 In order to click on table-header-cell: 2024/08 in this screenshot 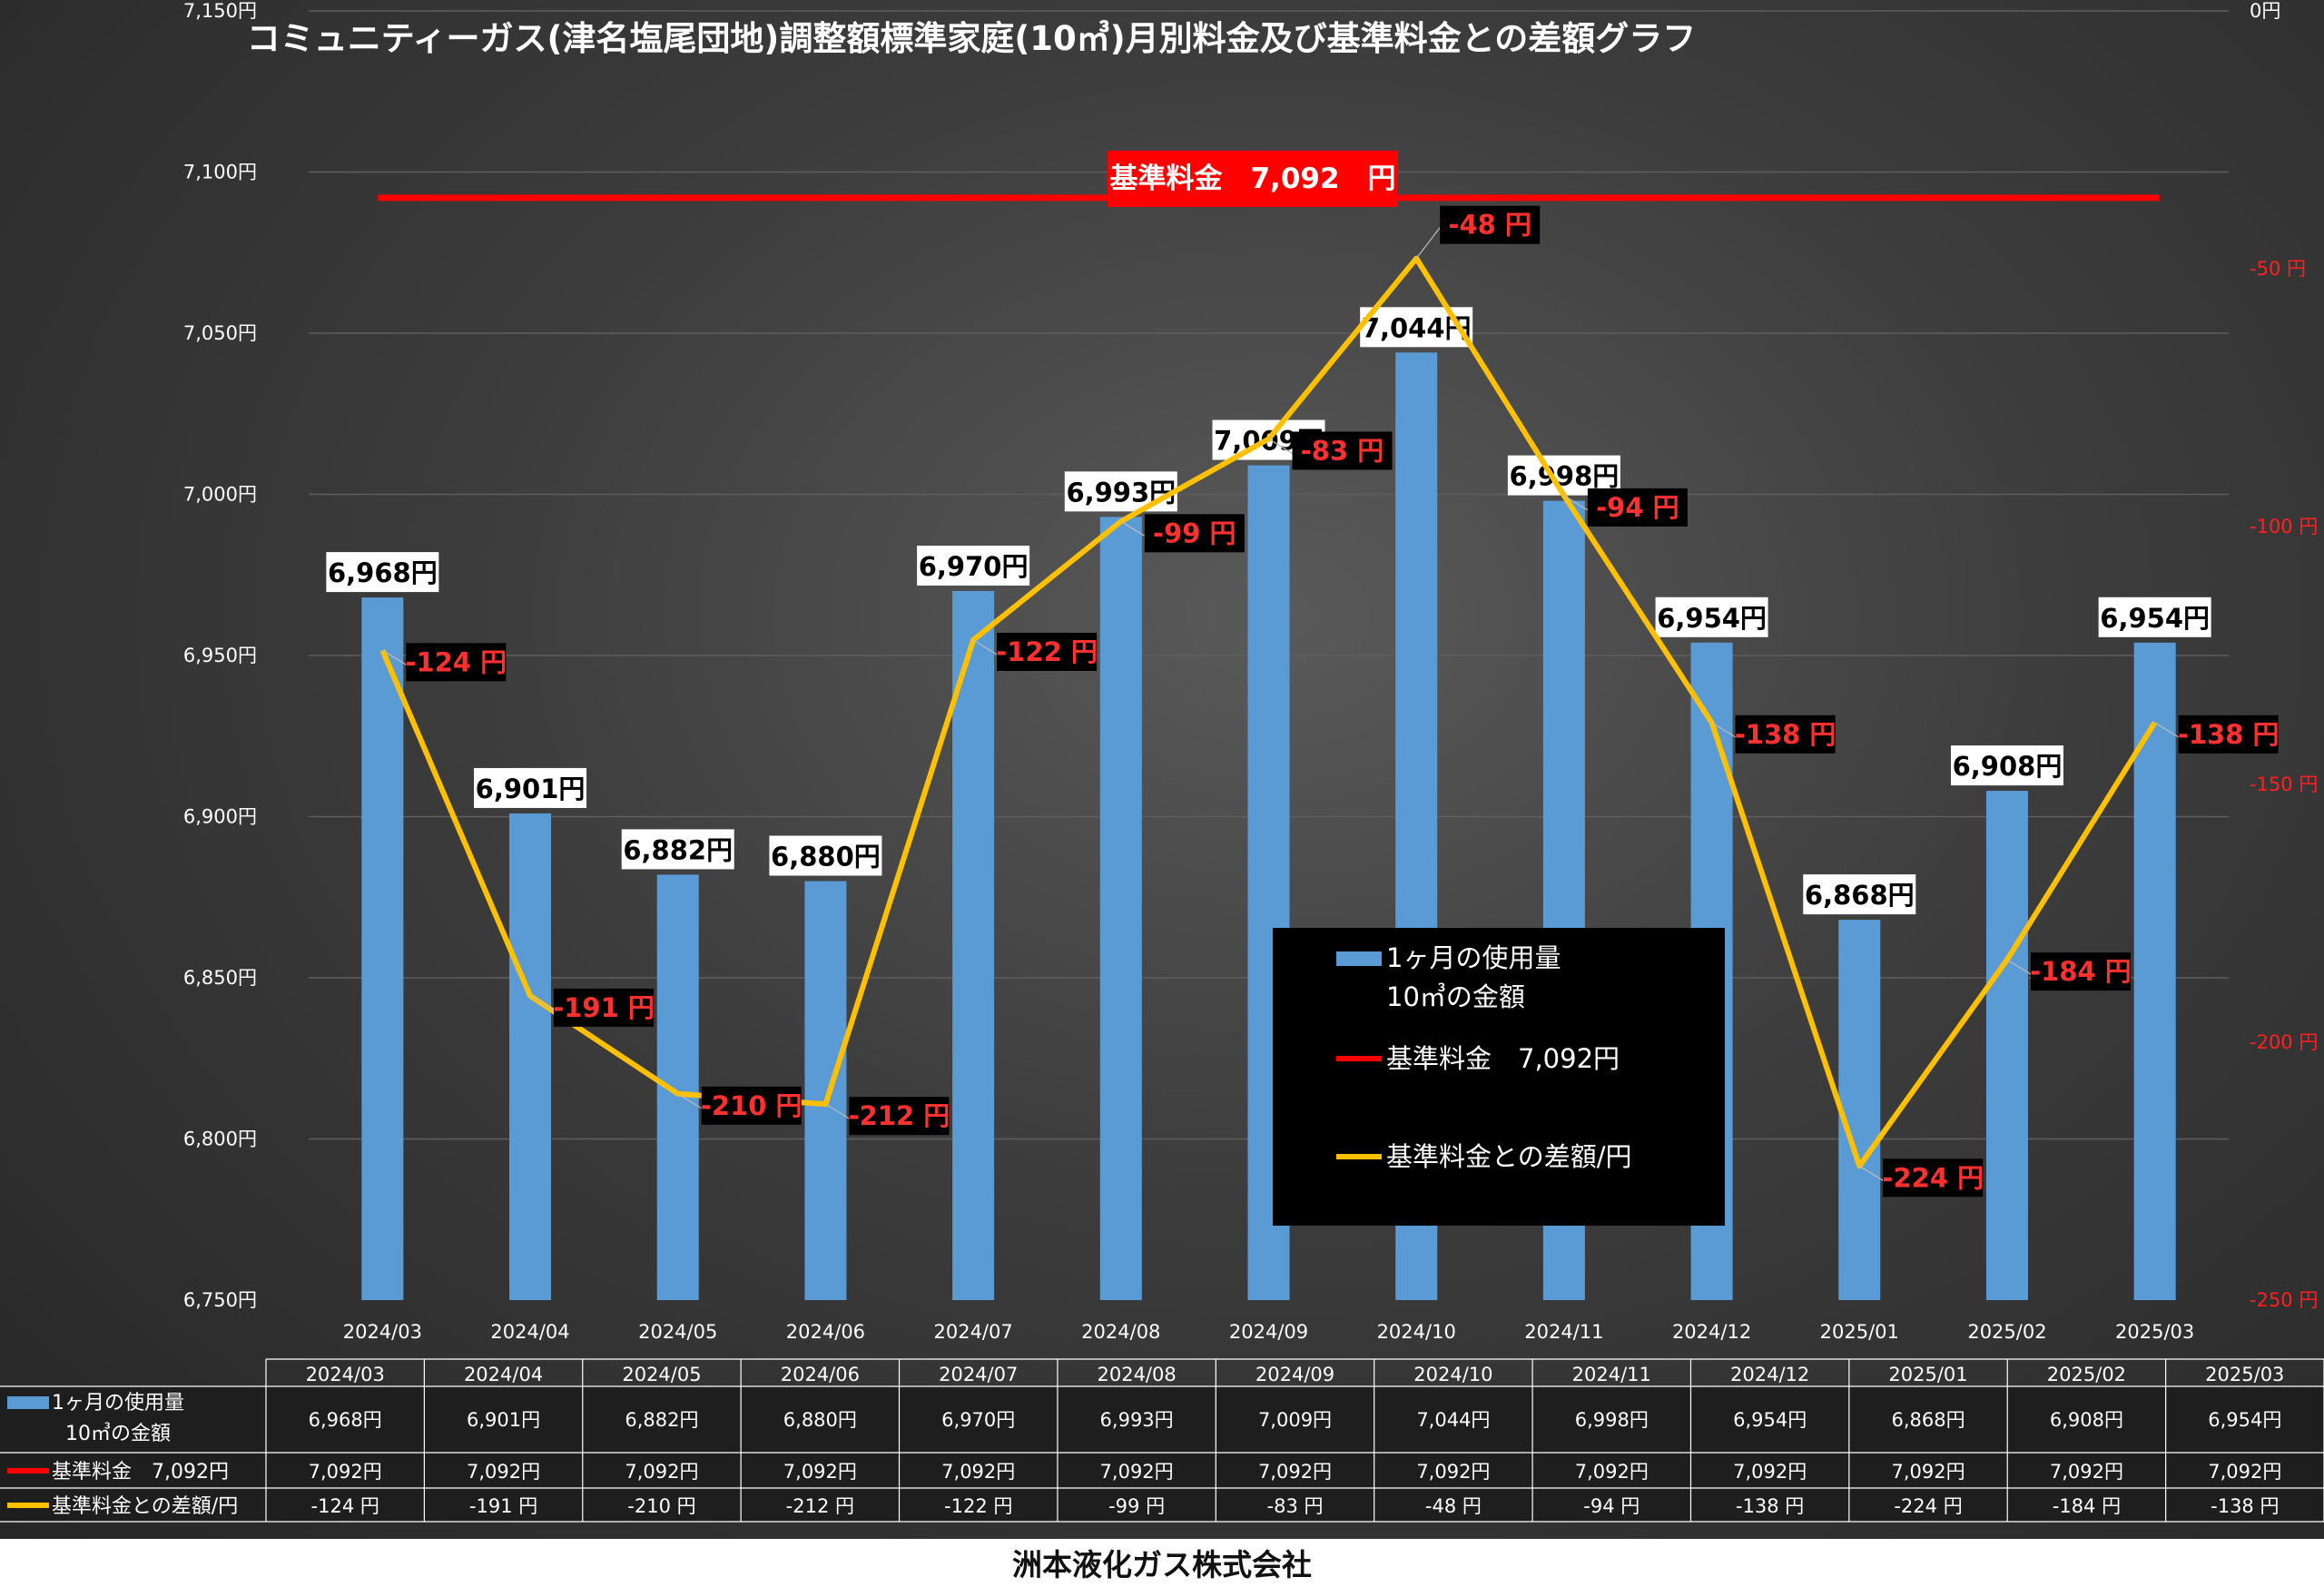, I will do `click(1136, 1374)`.